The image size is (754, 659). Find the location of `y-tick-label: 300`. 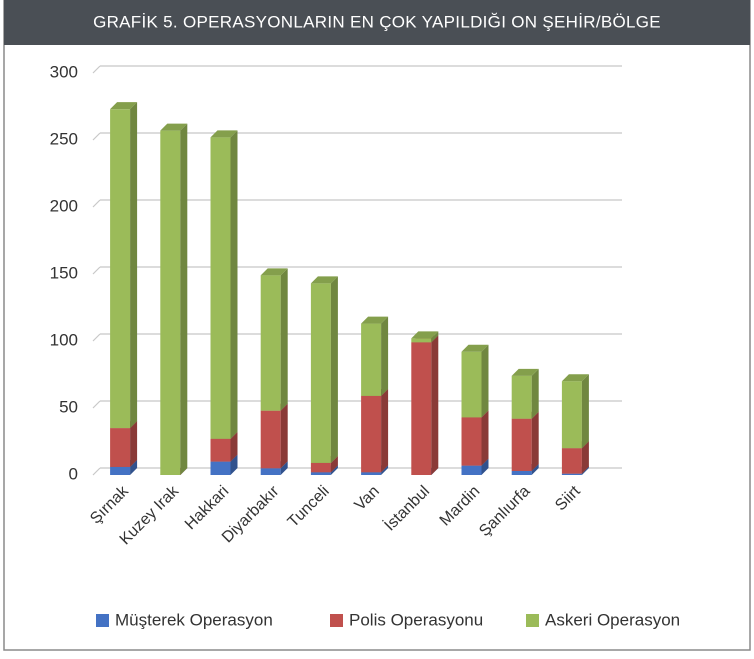

y-tick-label: 300 is located at coordinates (64, 71).